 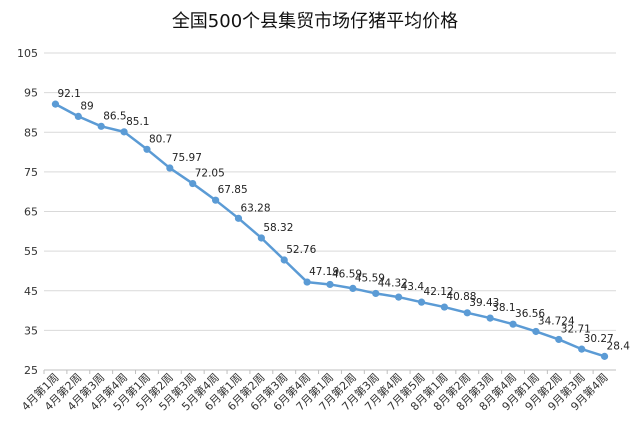 What do you see at coordinates (31, 251) in the screenshot?
I see `y-tick-label: 55` at bounding box center [31, 251].